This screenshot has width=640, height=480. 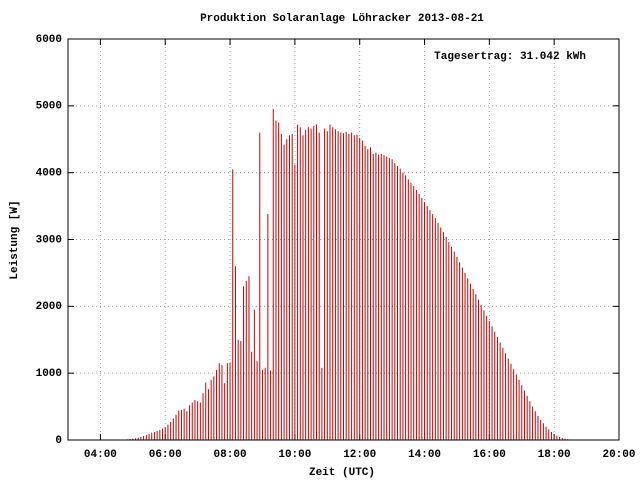 I want to click on x-tick-label: 10:00, so click(x=294, y=455).